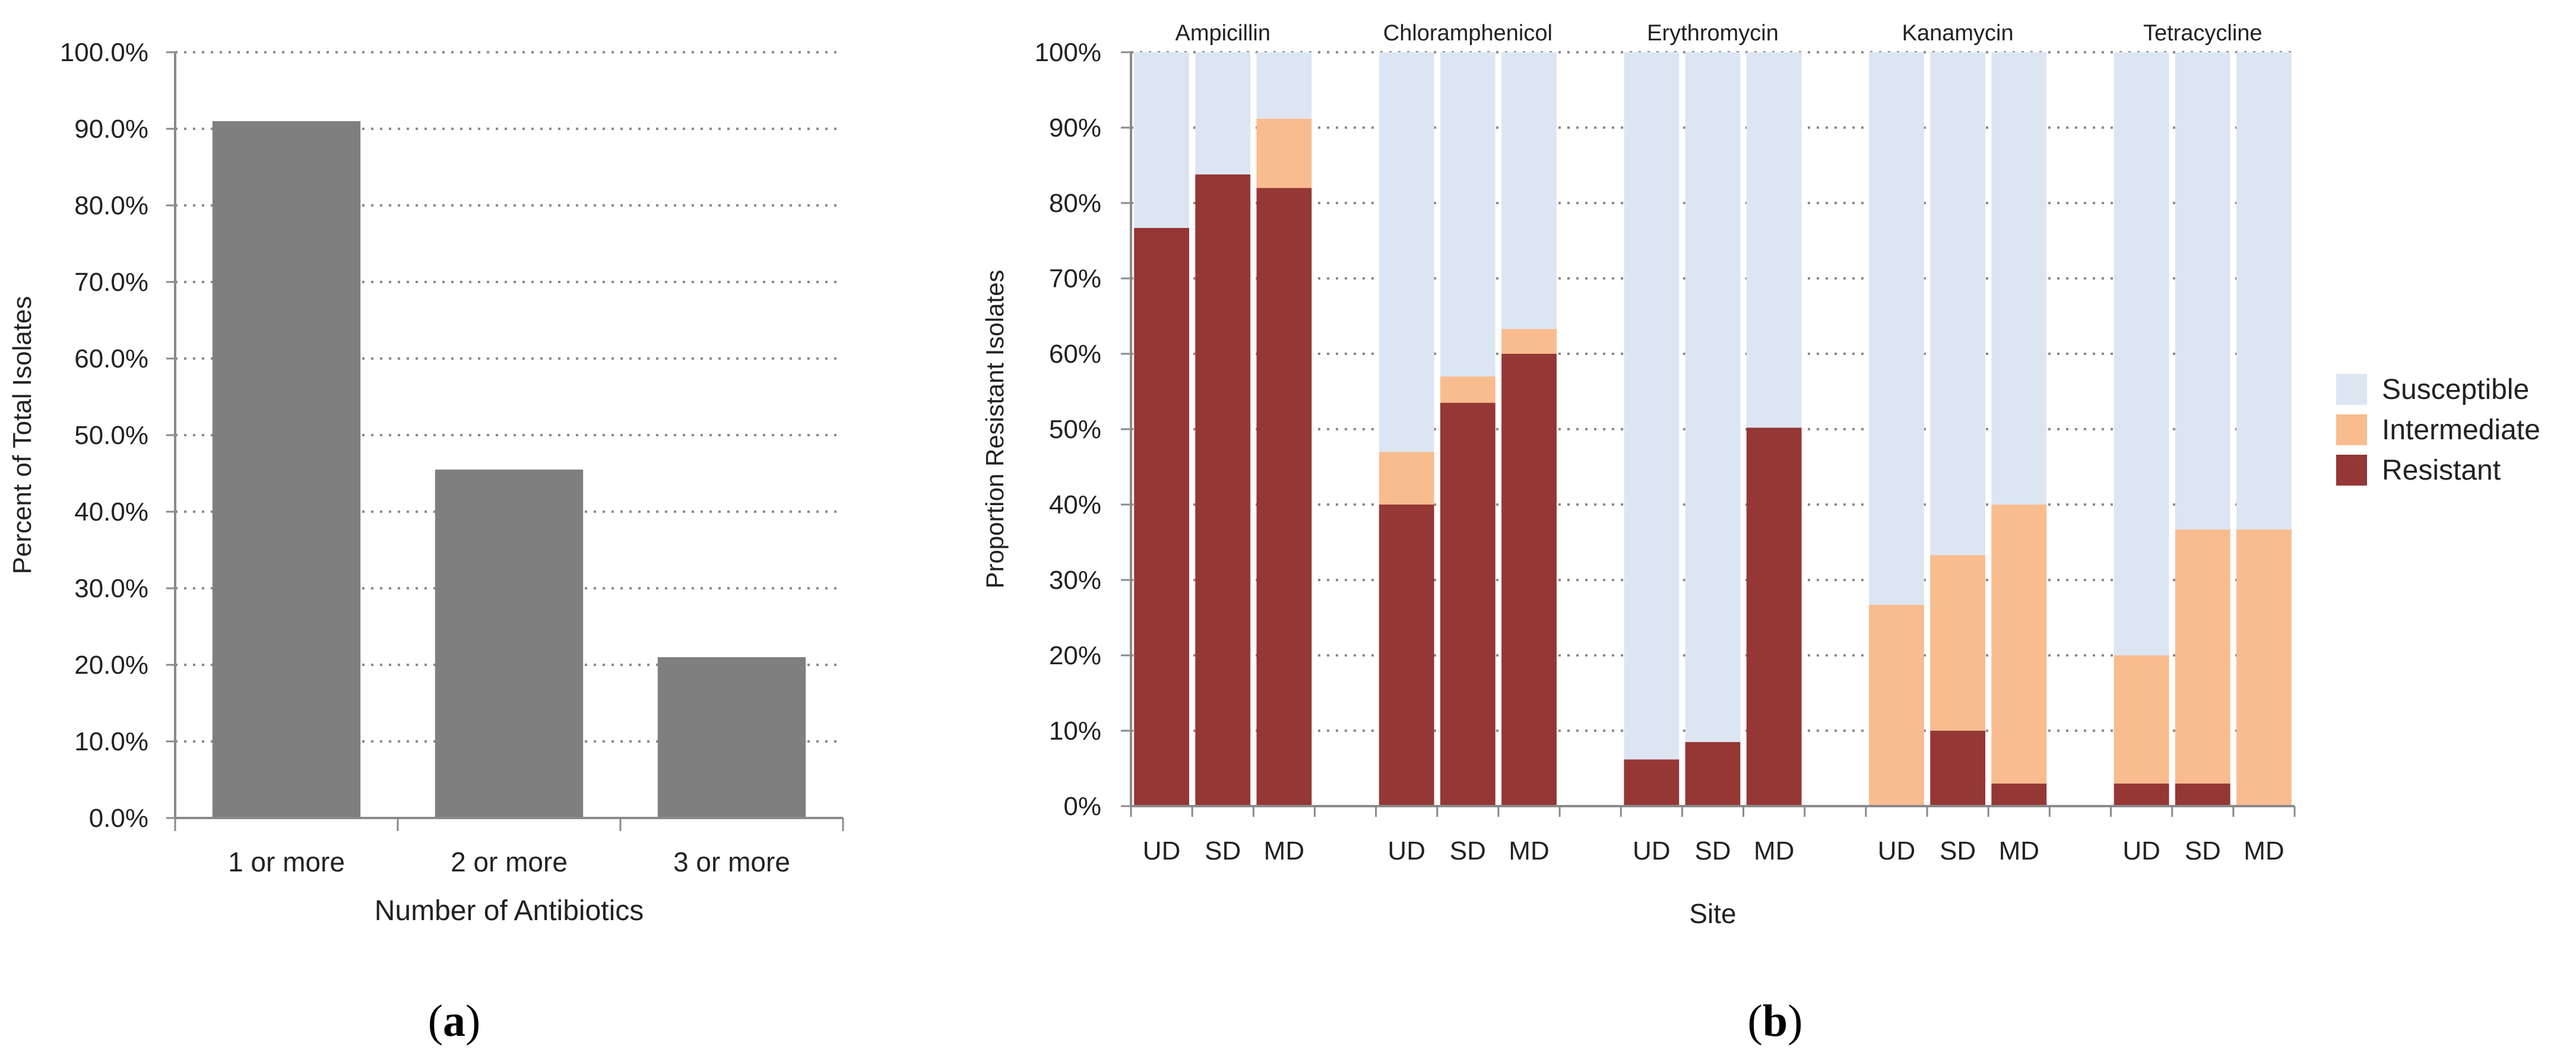 This screenshot has width=2576, height=1059. What do you see at coordinates (104, 52) in the screenshot?
I see `y-tick-label: 100.0%` at bounding box center [104, 52].